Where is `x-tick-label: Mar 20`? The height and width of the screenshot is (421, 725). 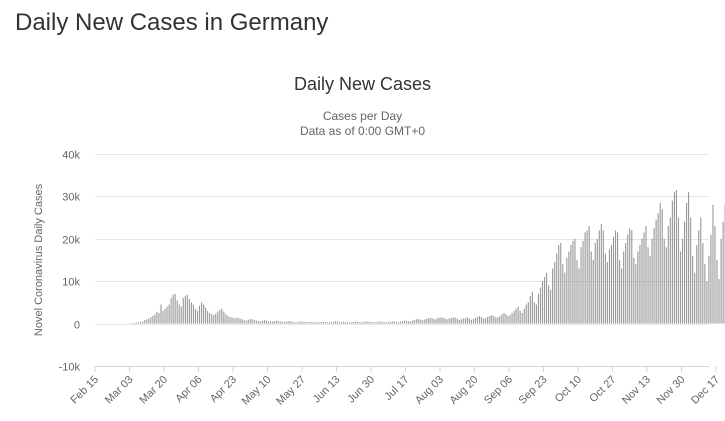 x-tick-label: Mar 20 is located at coordinates (153, 390).